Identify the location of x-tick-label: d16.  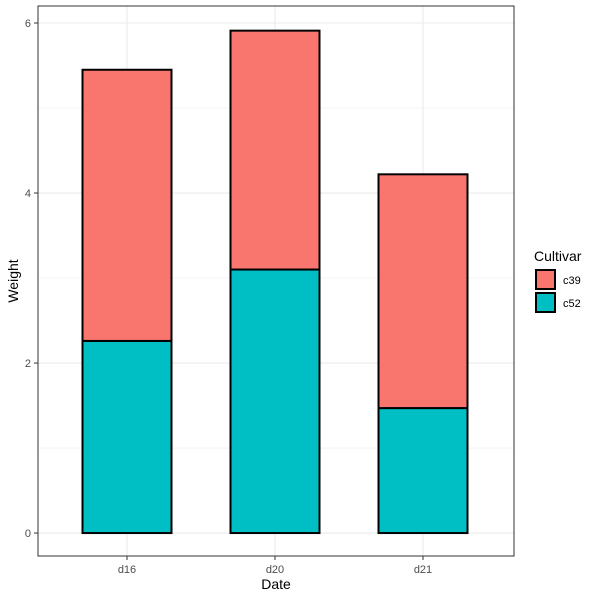
(127, 570).